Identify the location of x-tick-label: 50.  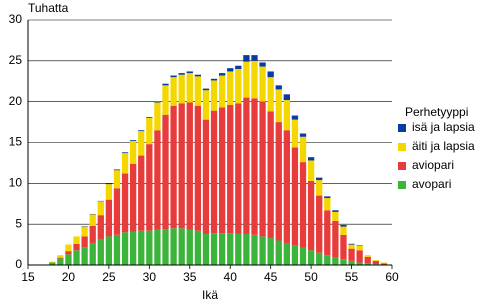
(311, 277).